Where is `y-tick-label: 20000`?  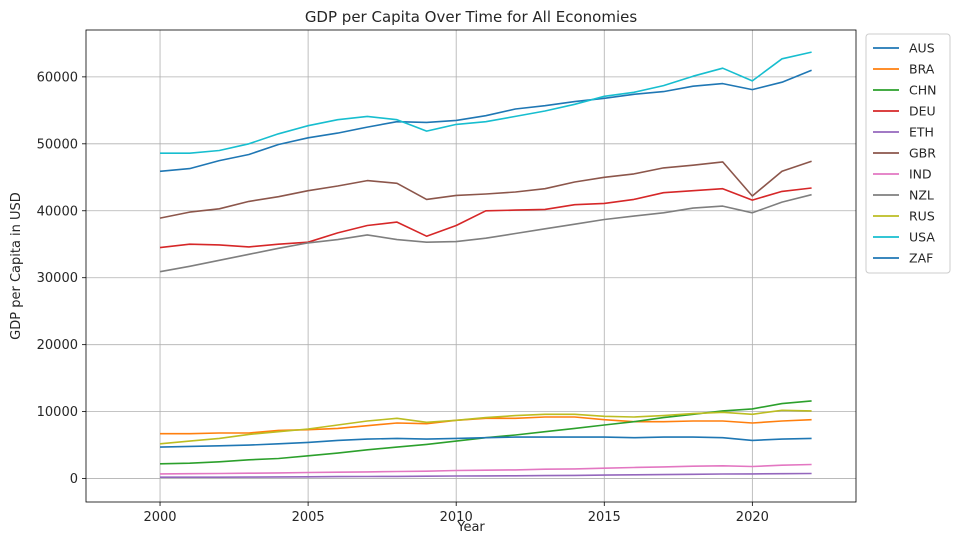 y-tick-label: 20000 is located at coordinates (57, 345).